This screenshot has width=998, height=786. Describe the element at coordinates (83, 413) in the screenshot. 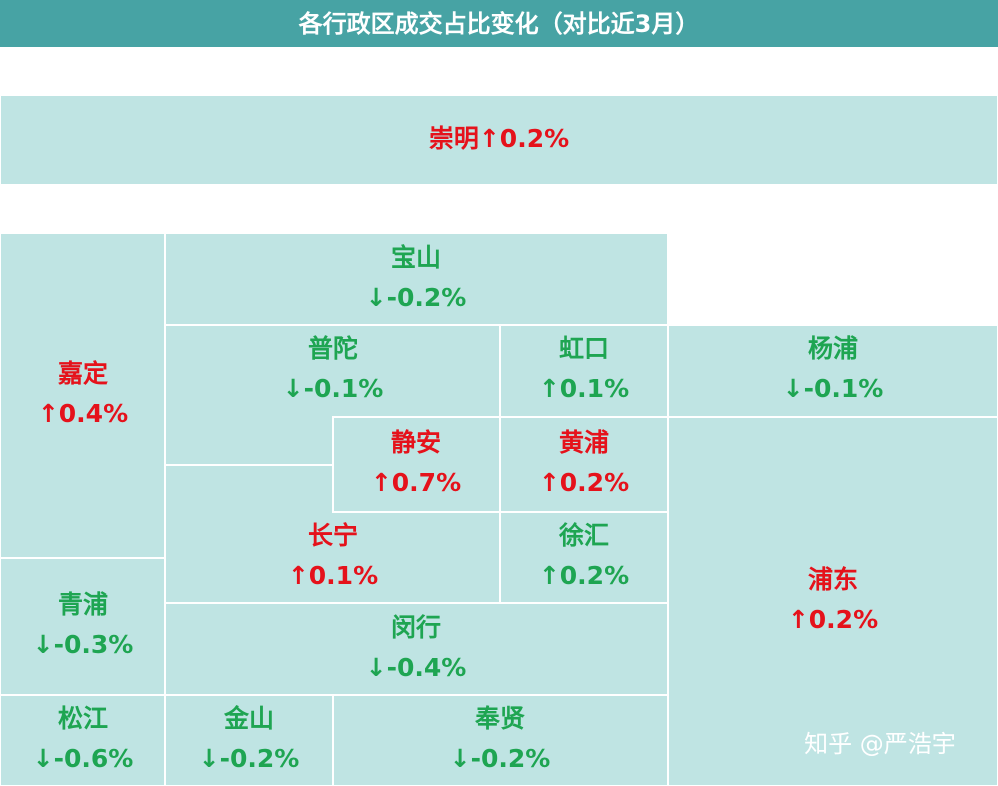

I see `district-change: ↑0.4%` at that location.